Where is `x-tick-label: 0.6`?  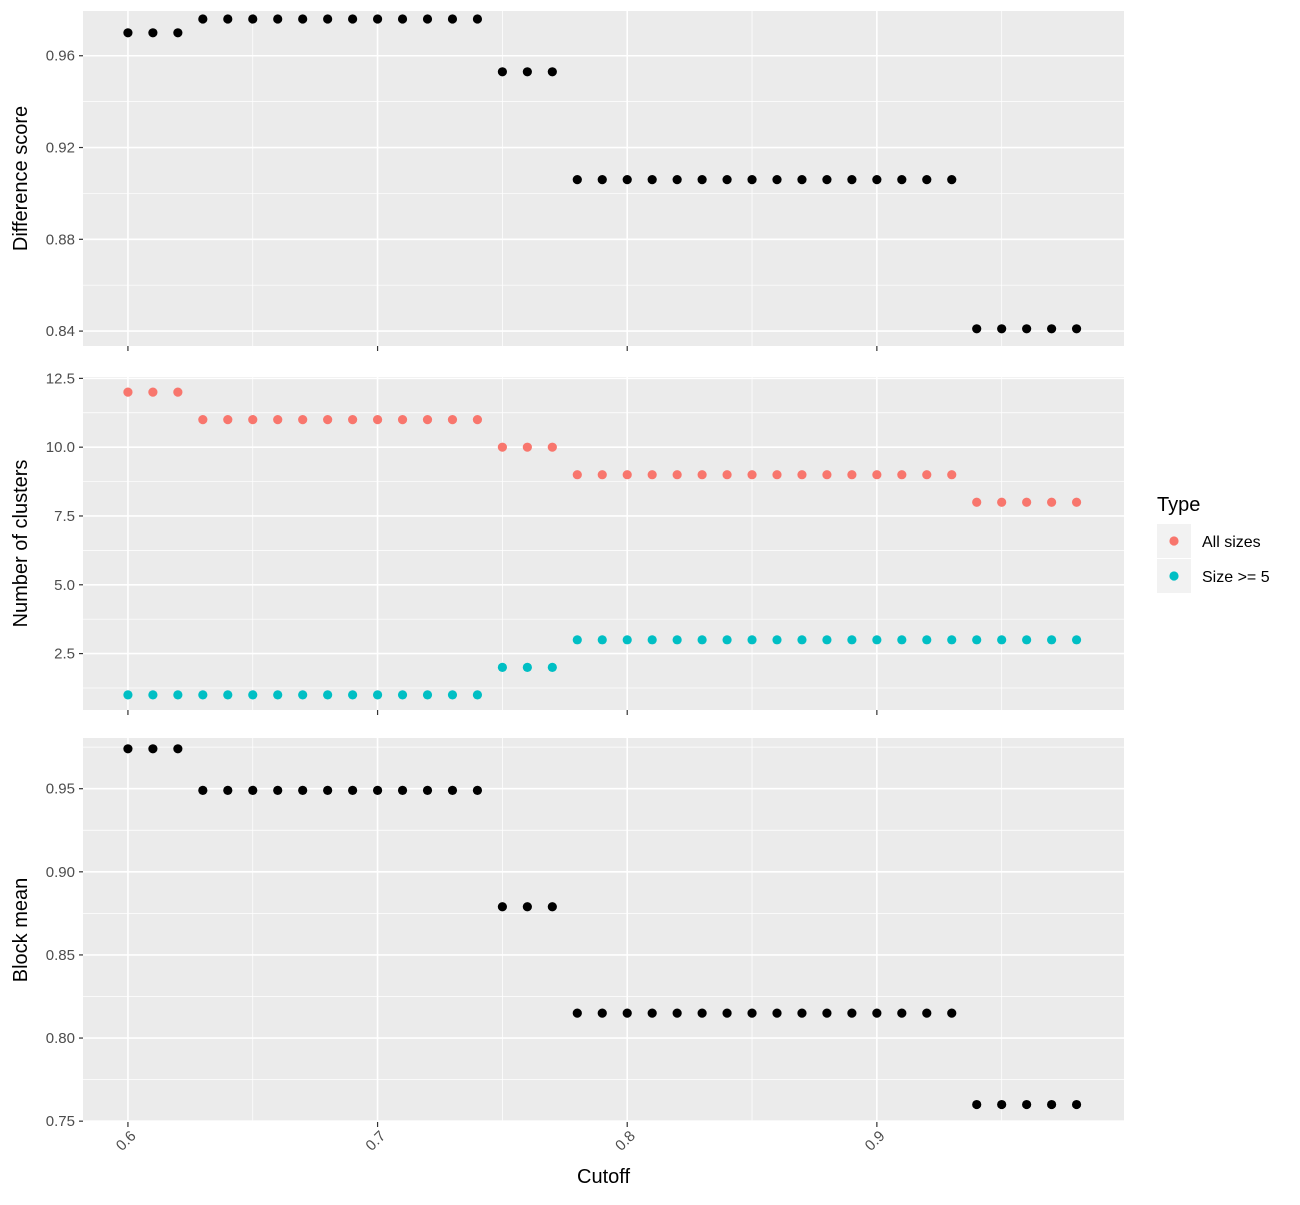
x-tick-label: 0.6 is located at coordinates (126, 1141).